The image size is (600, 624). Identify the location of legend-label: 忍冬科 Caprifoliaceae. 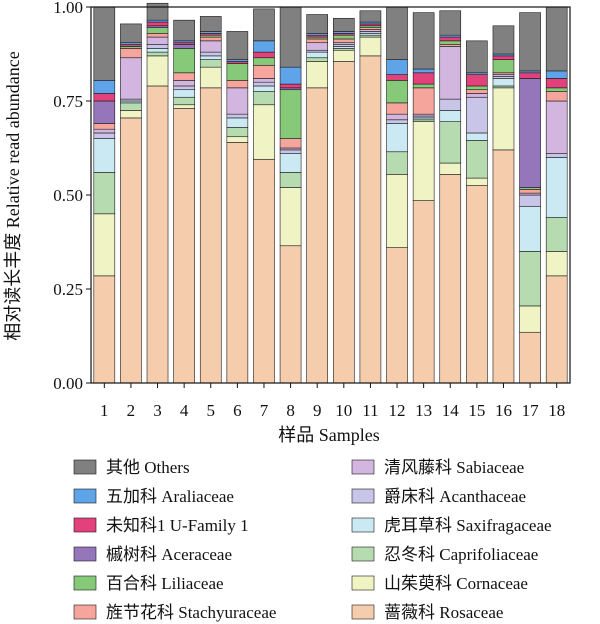
(461, 554).